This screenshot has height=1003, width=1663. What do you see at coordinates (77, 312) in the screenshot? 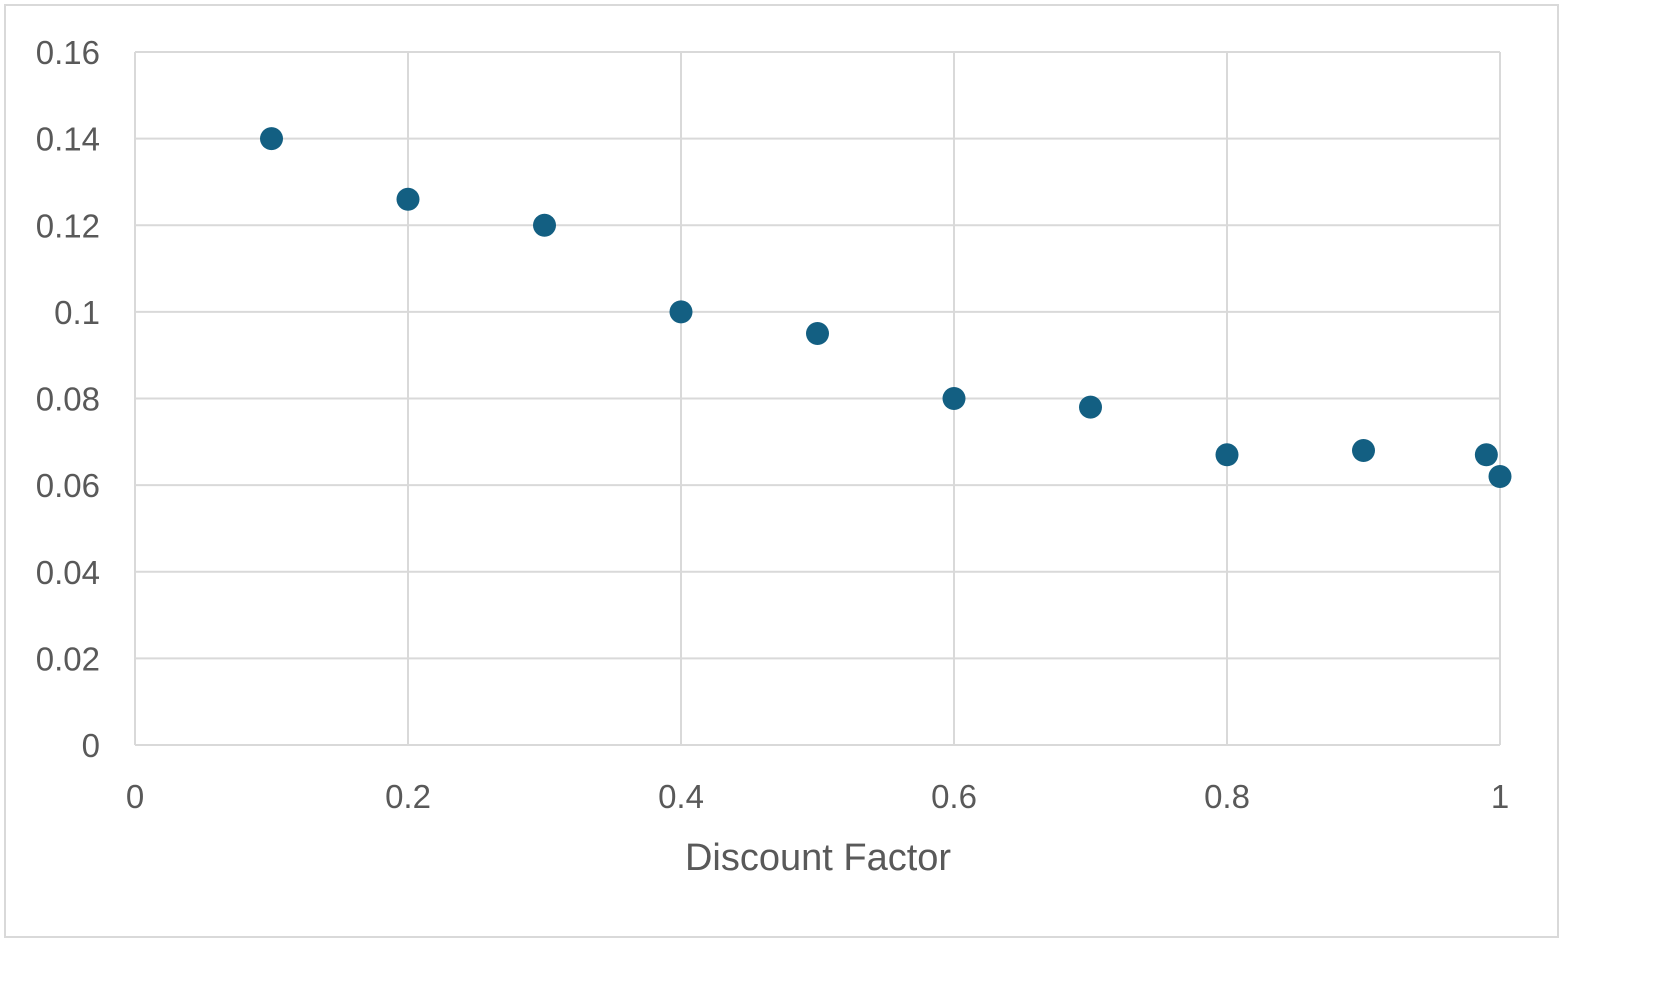
I see `y-tick-label: 0.1` at bounding box center [77, 312].